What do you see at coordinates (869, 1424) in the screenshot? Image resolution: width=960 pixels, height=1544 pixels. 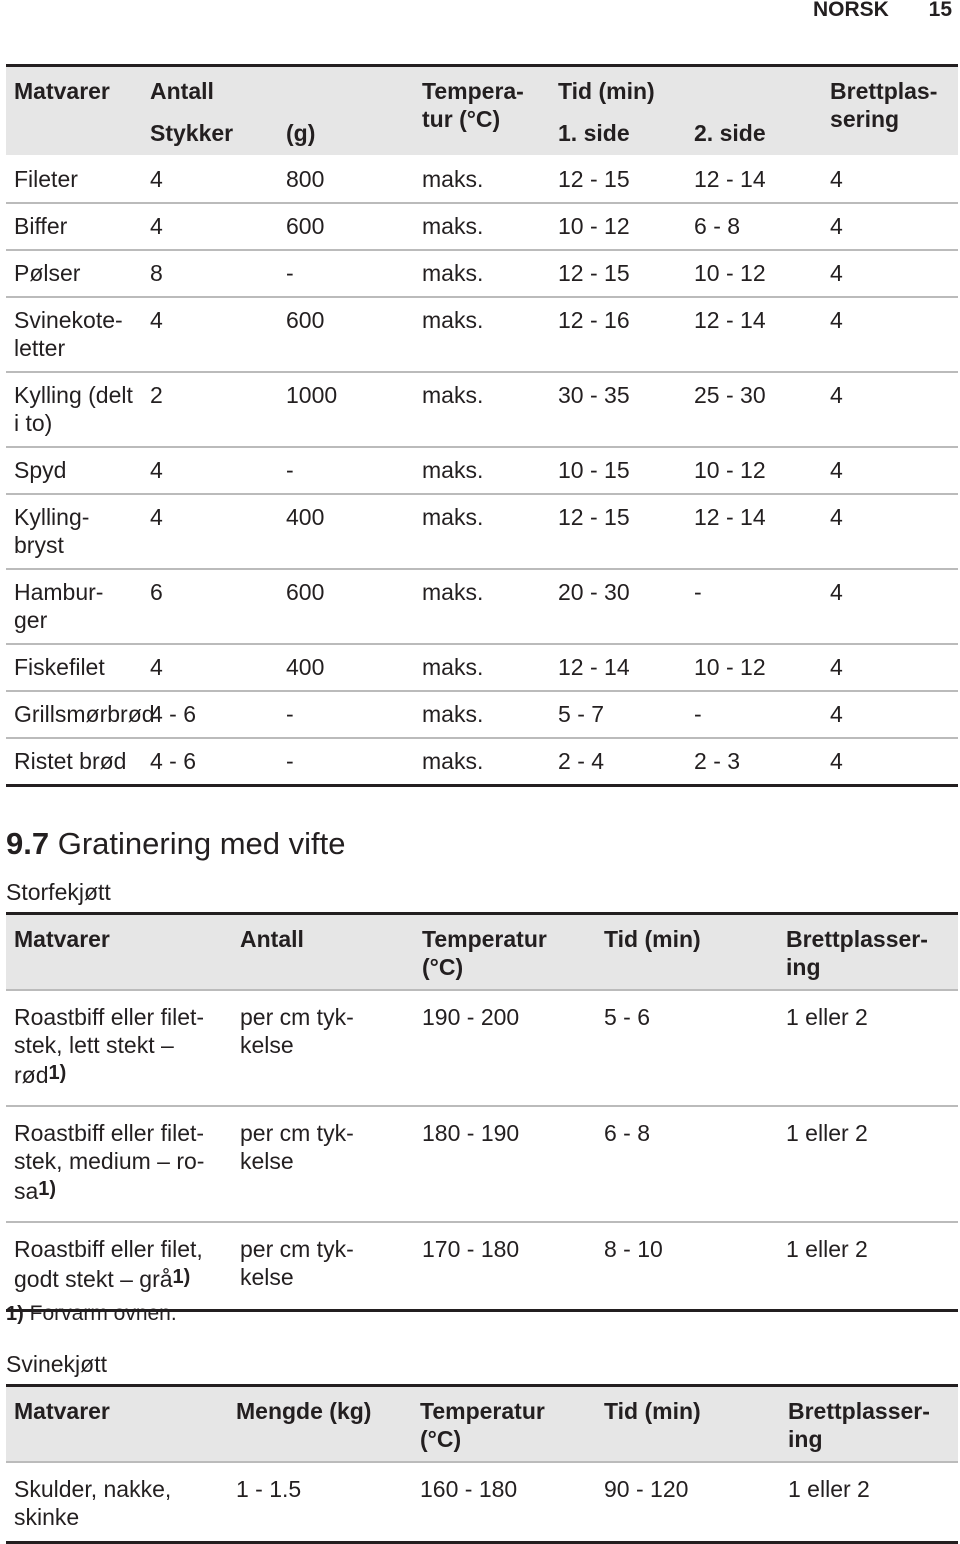 I see `header-shelf: Brettplasser-ing` at bounding box center [869, 1424].